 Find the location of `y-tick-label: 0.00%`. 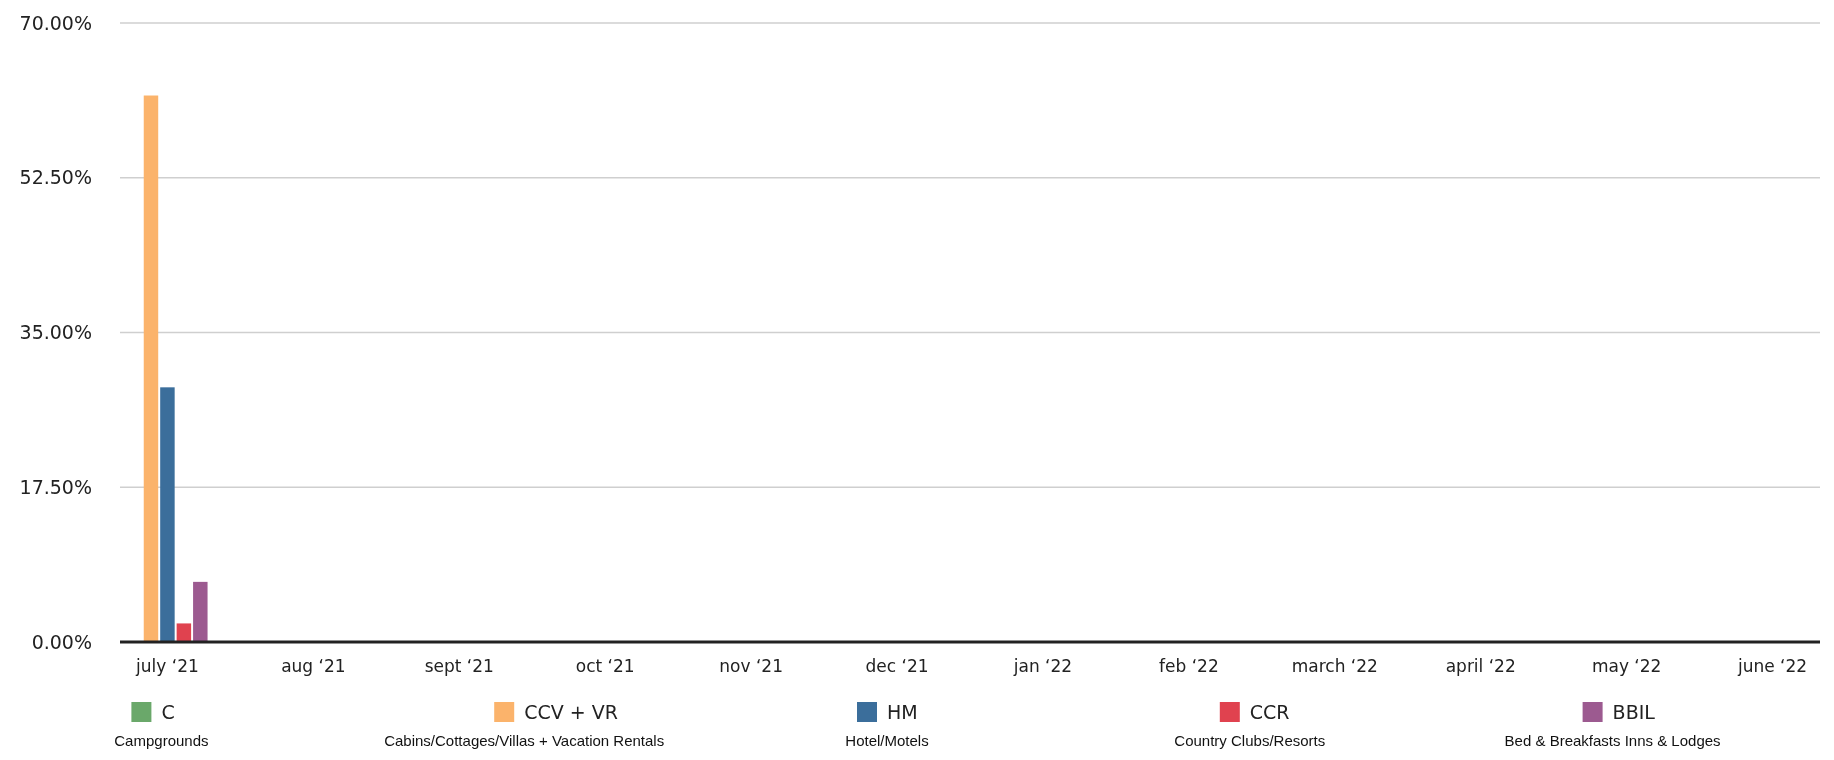

y-tick-label: 0.00% is located at coordinates (61, 641).